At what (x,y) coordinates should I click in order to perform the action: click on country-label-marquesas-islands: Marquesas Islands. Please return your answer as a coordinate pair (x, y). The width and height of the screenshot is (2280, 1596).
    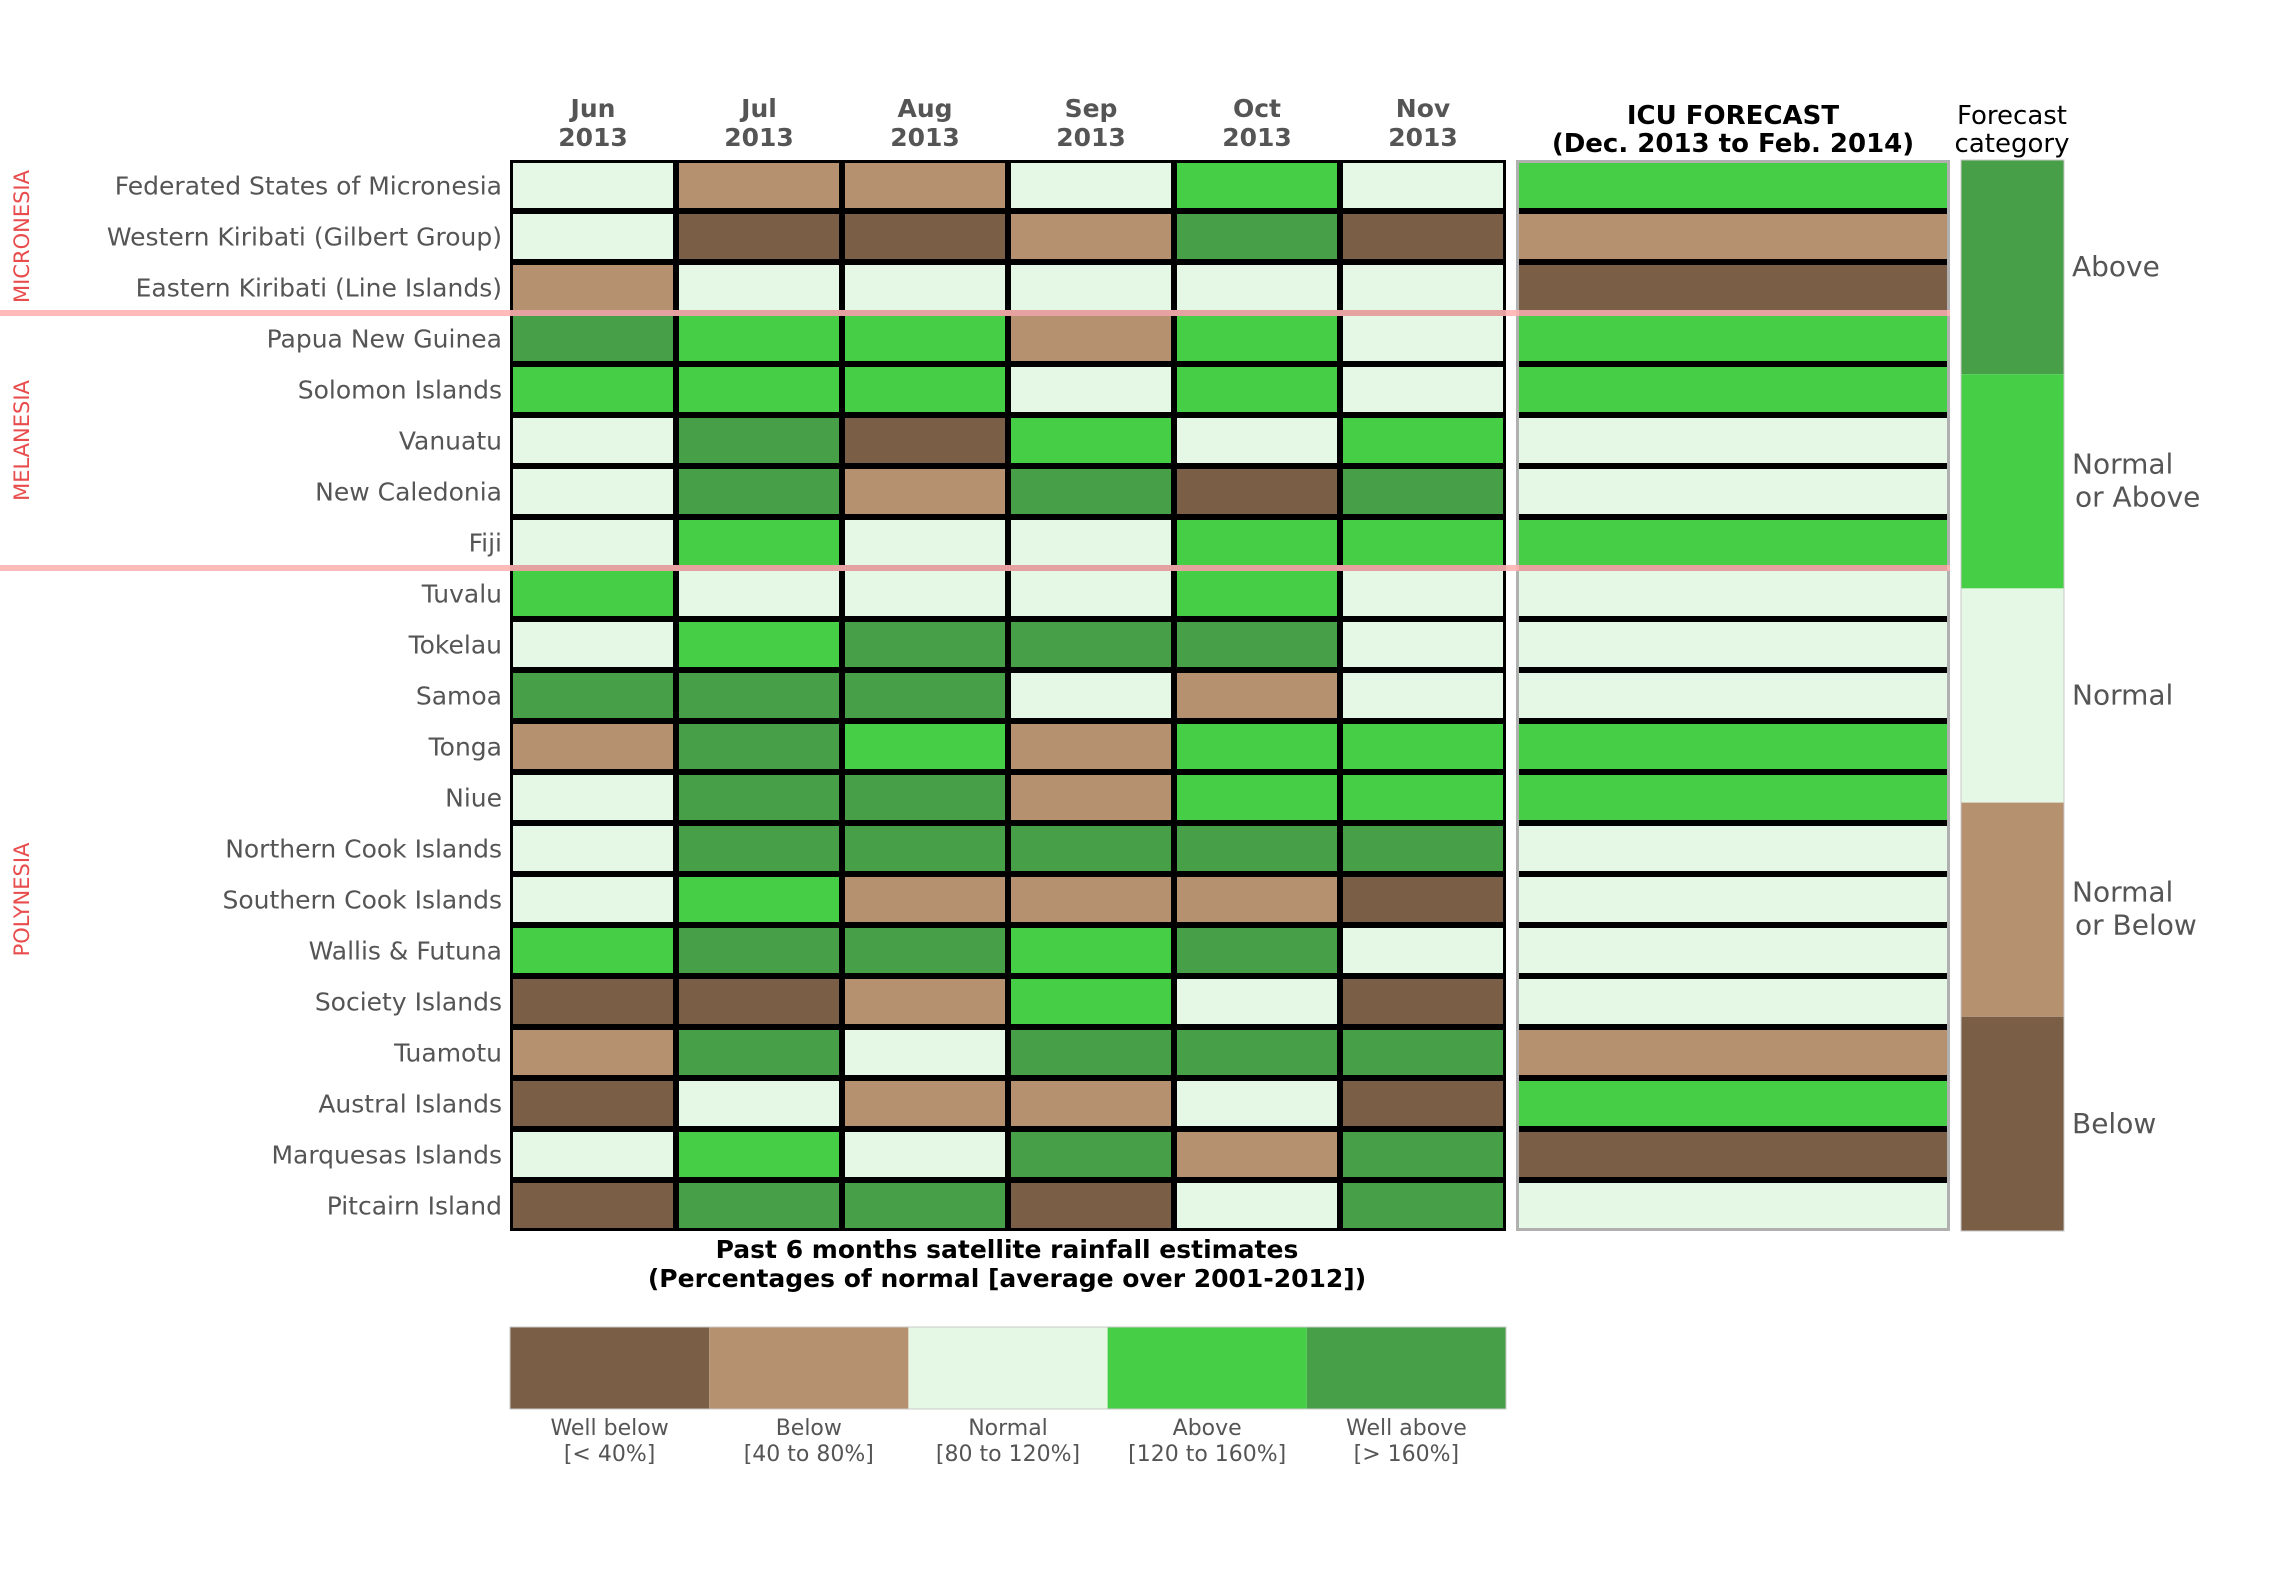
    Looking at the image, I should click on (386, 1155).